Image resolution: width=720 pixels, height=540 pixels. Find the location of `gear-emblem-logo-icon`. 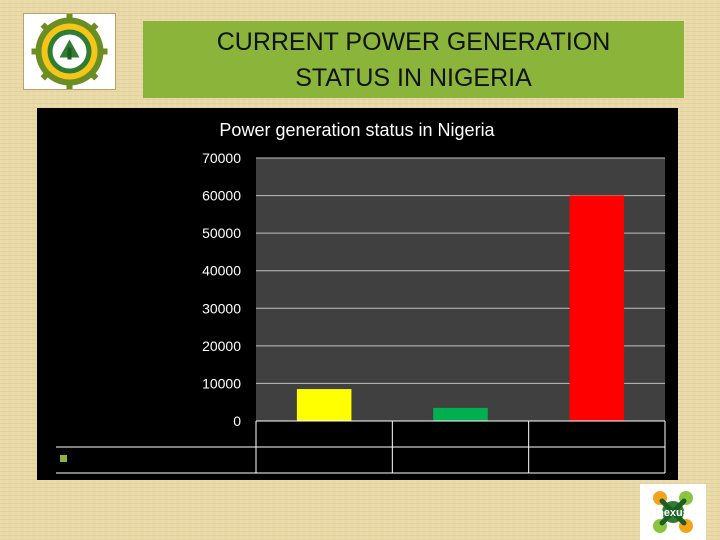

gear-emblem-logo-icon is located at coordinates (69, 51).